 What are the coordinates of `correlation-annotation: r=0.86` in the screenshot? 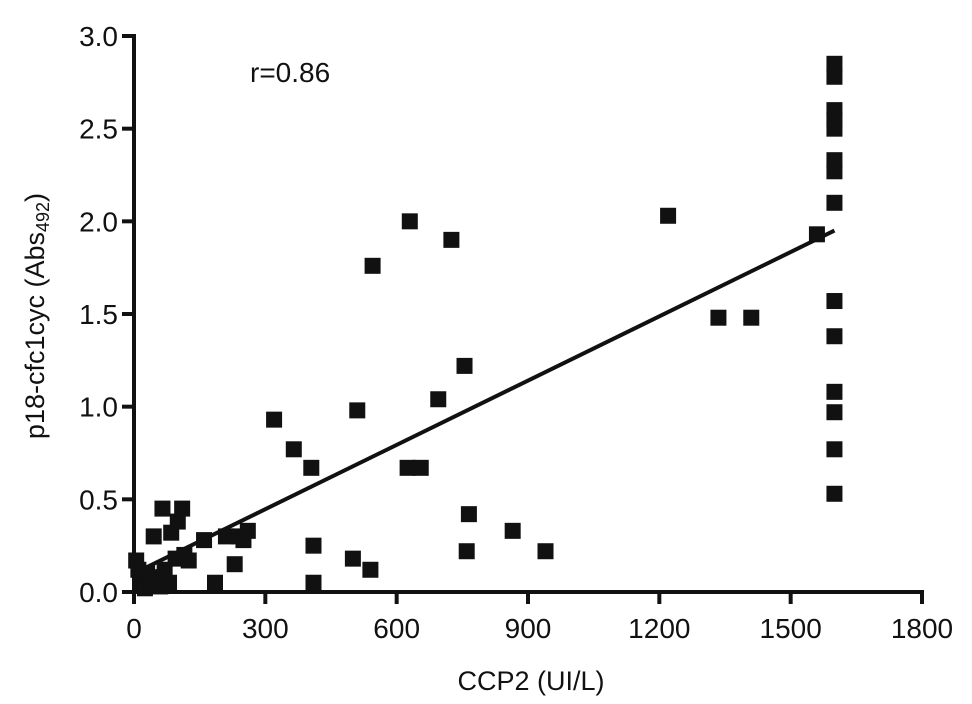 It's located at (290, 72).